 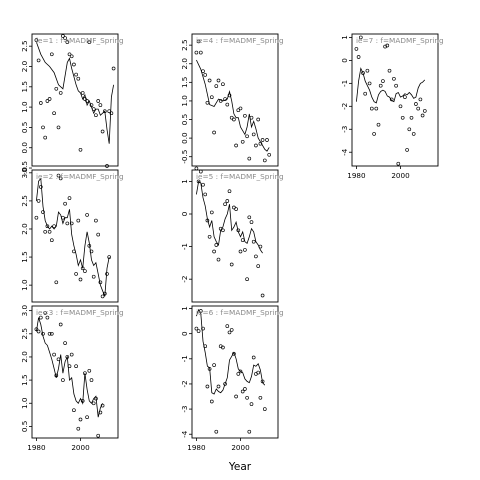 I want to click on facet-panel-5: -2 -1 0 1 ie=5 : f=MADMF_Spring, so click(x=232, y=234).